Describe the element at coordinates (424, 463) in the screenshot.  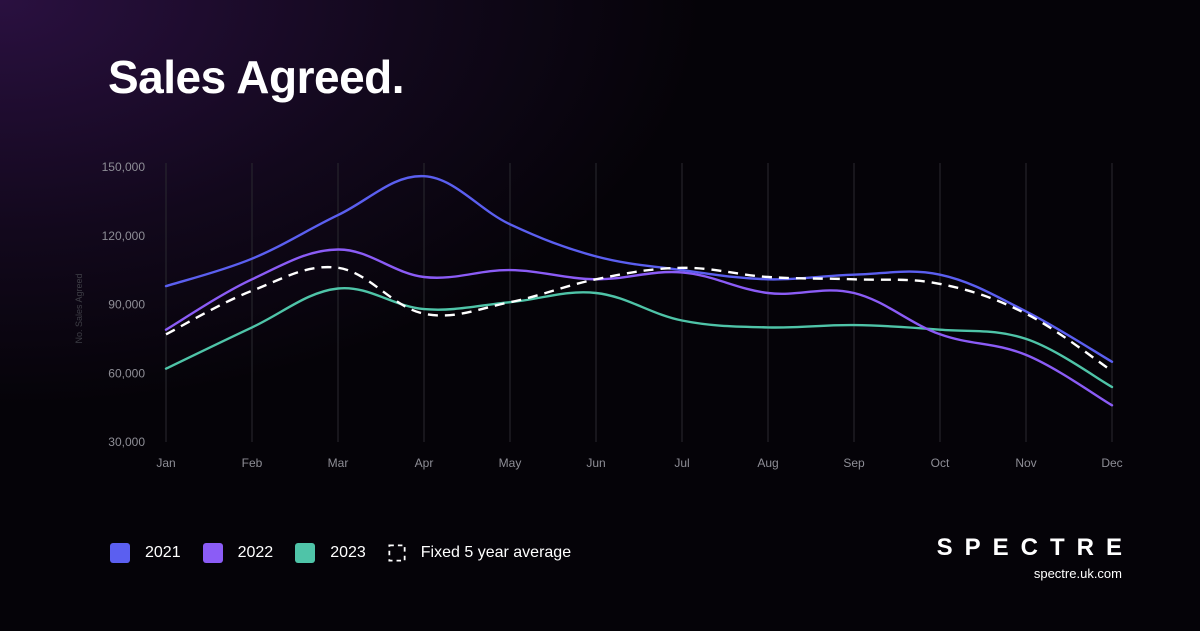
I see `x-tick-label: Apr` at that location.